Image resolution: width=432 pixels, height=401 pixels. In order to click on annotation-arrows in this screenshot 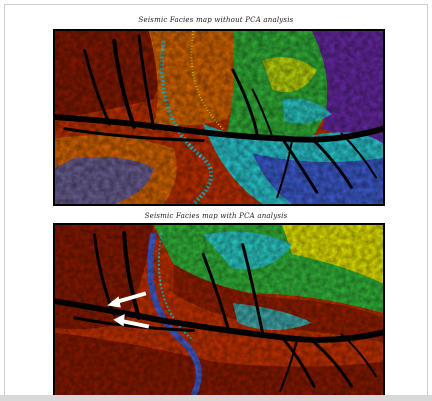, I will do `click(128, 310)`.